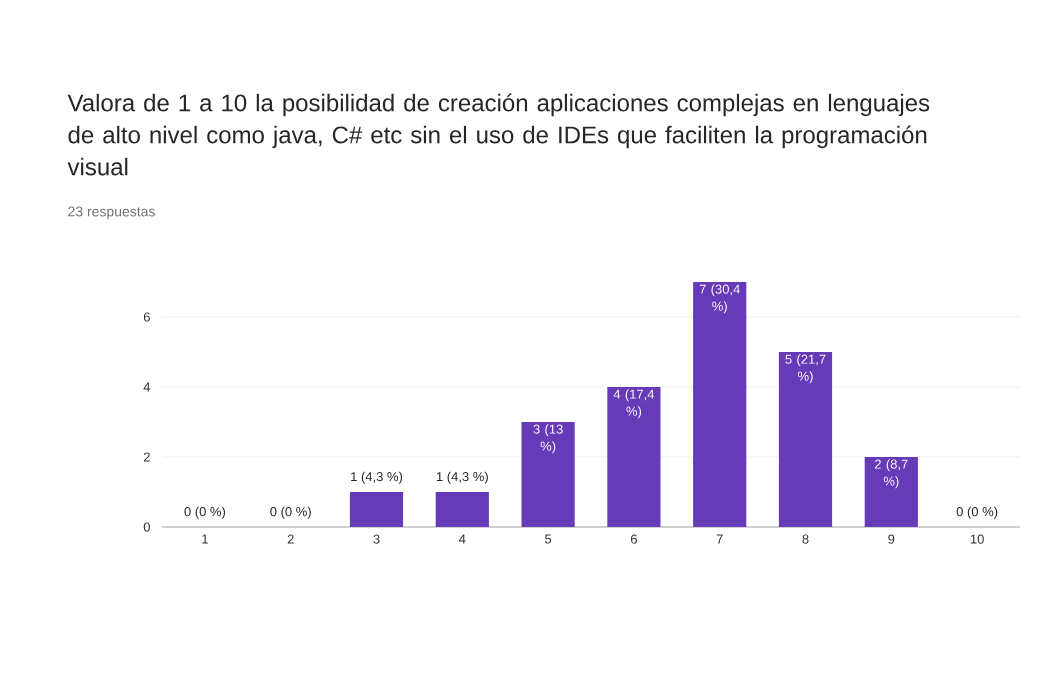 This screenshot has height=690, width=1057. What do you see at coordinates (634, 404) in the screenshot?
I see `data-label: 4 (17,4 %)` at bounding box center [634, 404].